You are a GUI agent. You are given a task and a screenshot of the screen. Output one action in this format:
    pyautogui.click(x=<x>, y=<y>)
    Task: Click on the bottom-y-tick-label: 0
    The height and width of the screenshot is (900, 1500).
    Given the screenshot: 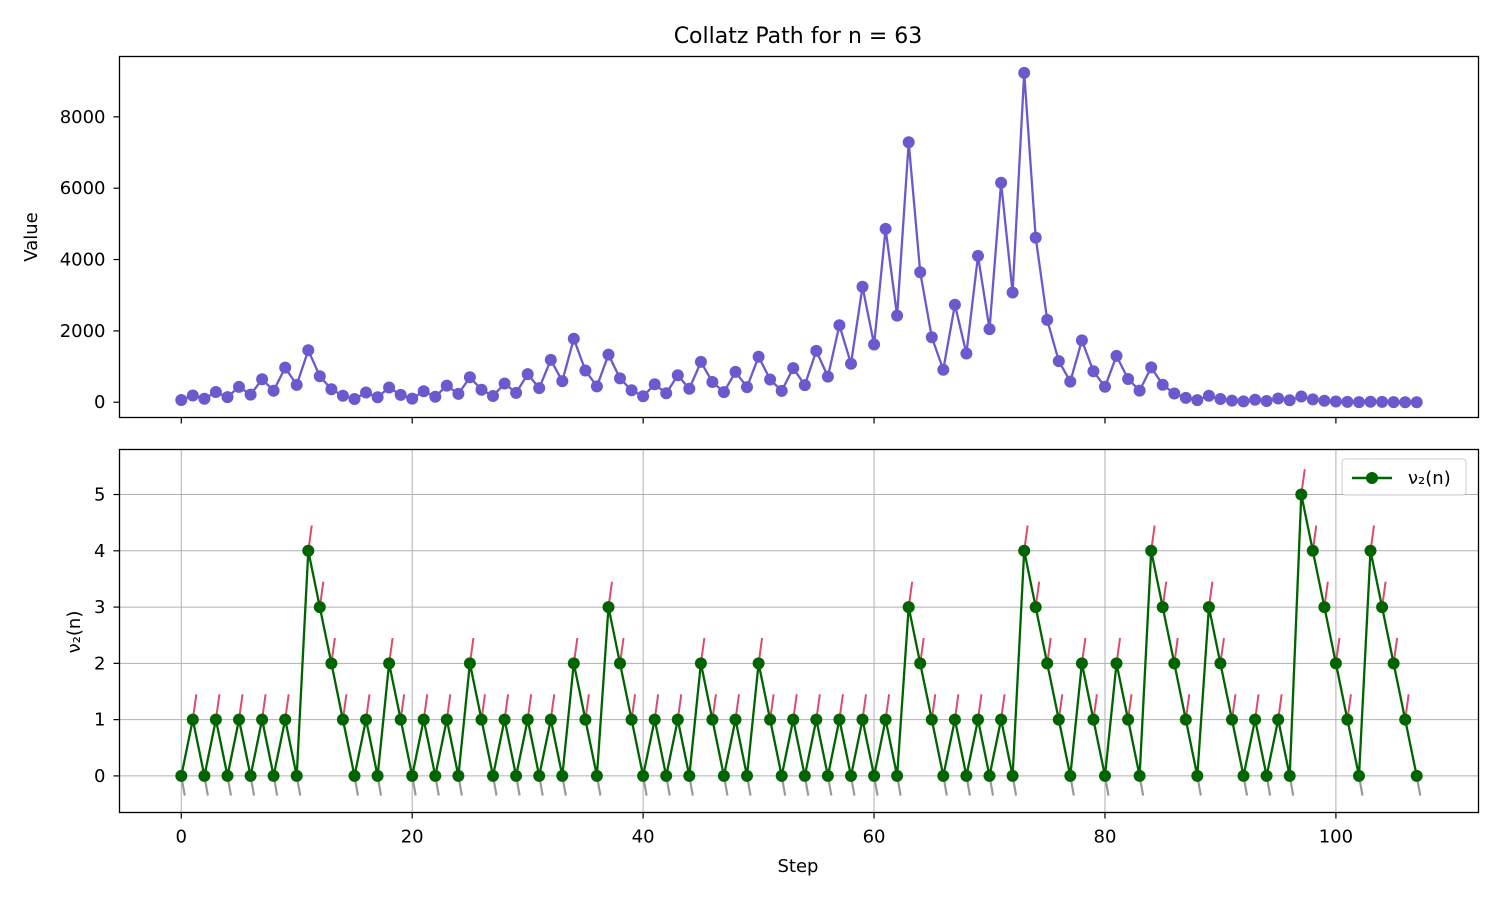 What is the action you would take?
    pyautogui.click(x=99, y=776)
    